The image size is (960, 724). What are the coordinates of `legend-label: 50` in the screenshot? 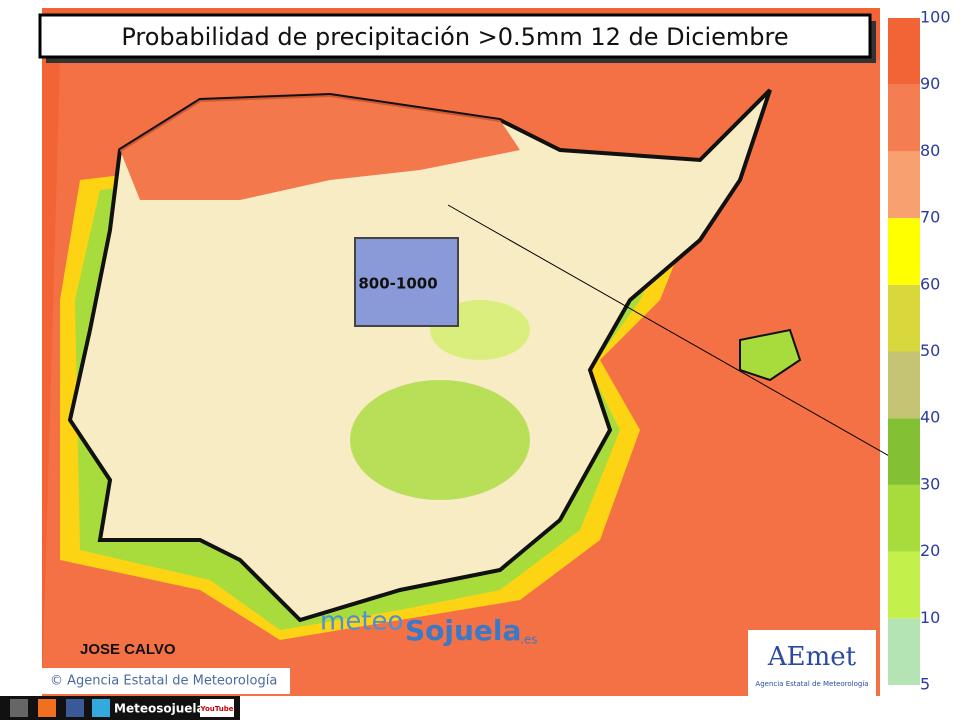 It's located at (930, 350).